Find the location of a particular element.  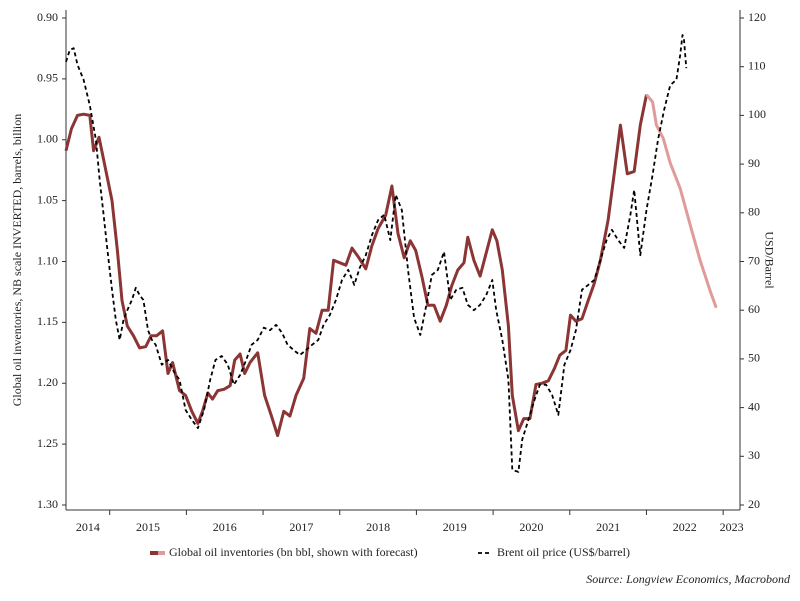

y-tick-label: 1.30 is located at coordinates (47, 504).